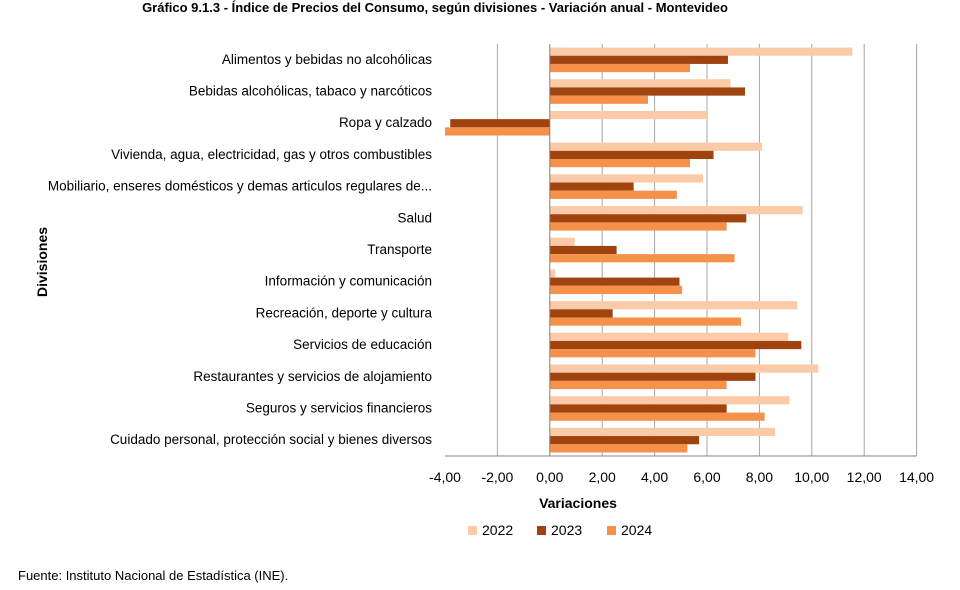  Describe the element at coordinates (864, 477) in the screenshot. I see `x-tick-label: 12,00` at that location.